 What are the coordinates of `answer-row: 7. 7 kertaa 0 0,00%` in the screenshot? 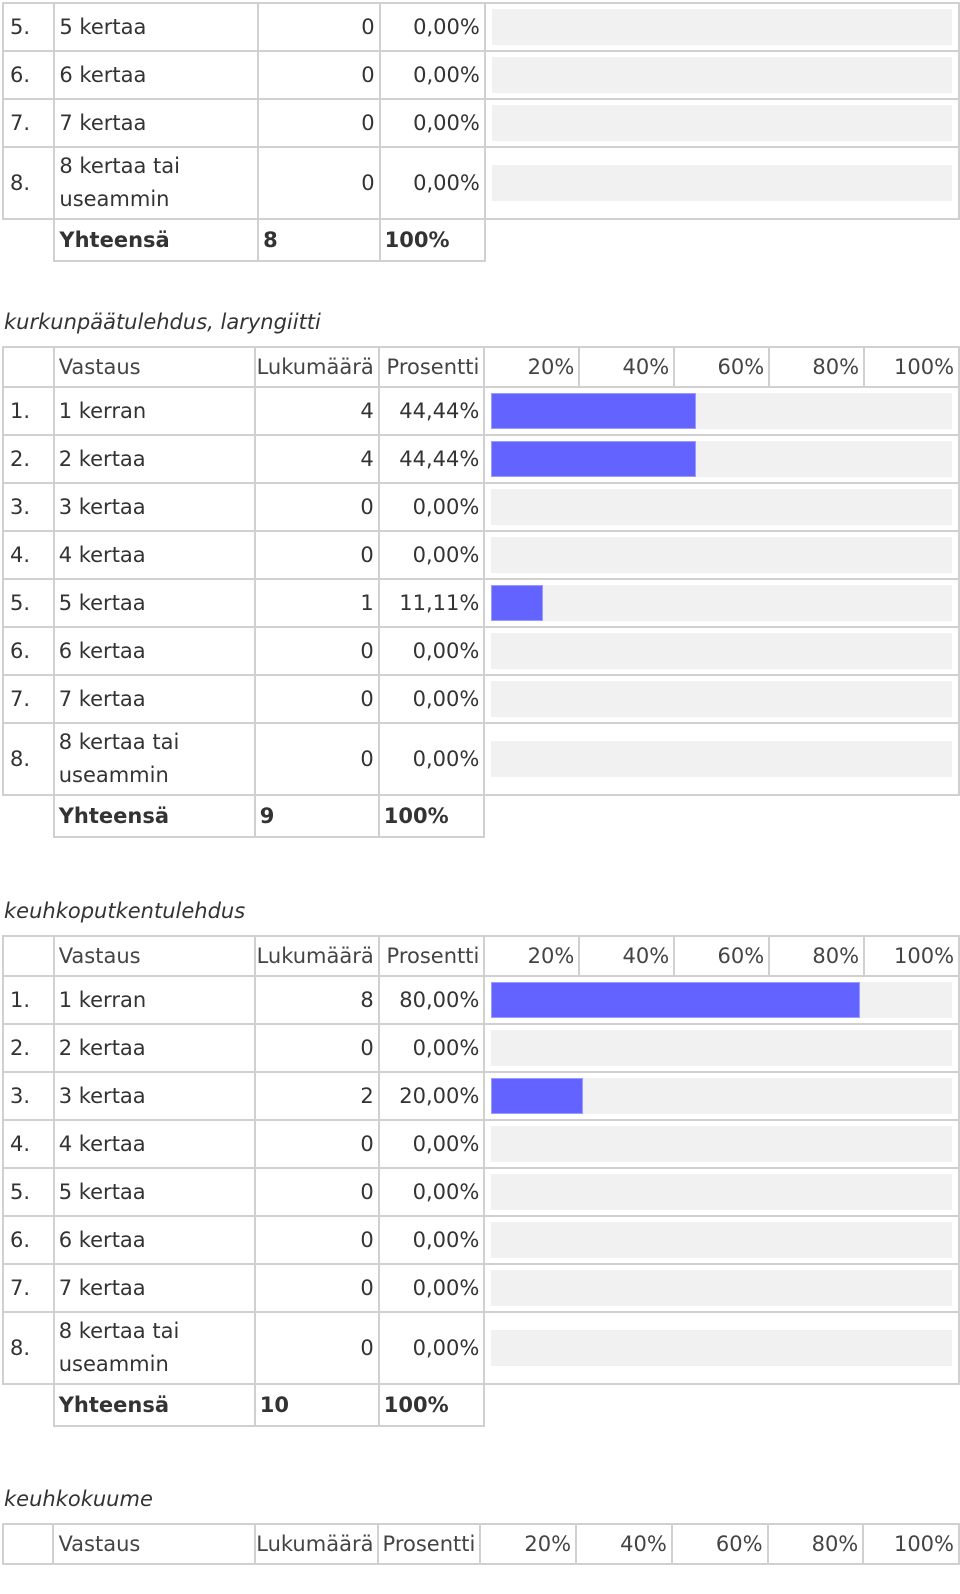 It's located at (481, 699).